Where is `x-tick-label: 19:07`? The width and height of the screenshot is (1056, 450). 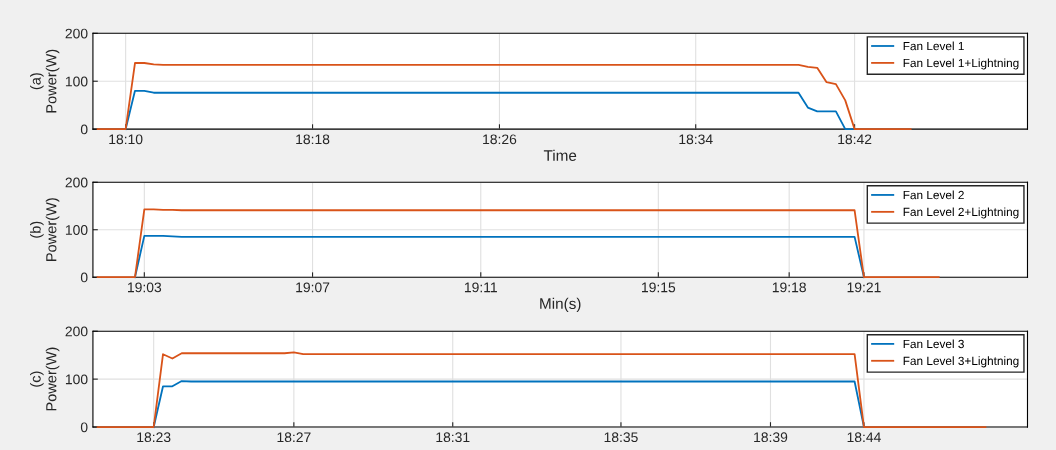 x-tick-label: 19:07 is located at coordinates (313, 287).